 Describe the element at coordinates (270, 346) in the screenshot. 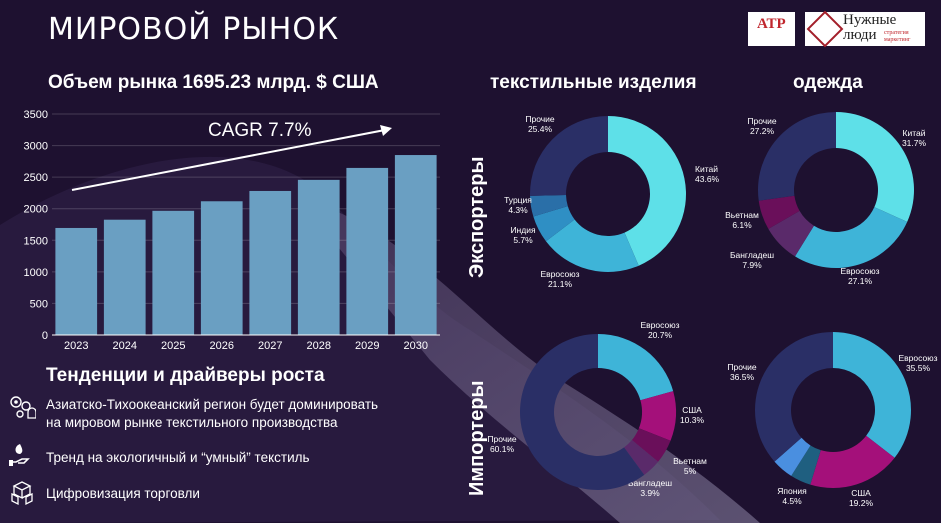

I see `bar-xtick-label: 2027` at that location.